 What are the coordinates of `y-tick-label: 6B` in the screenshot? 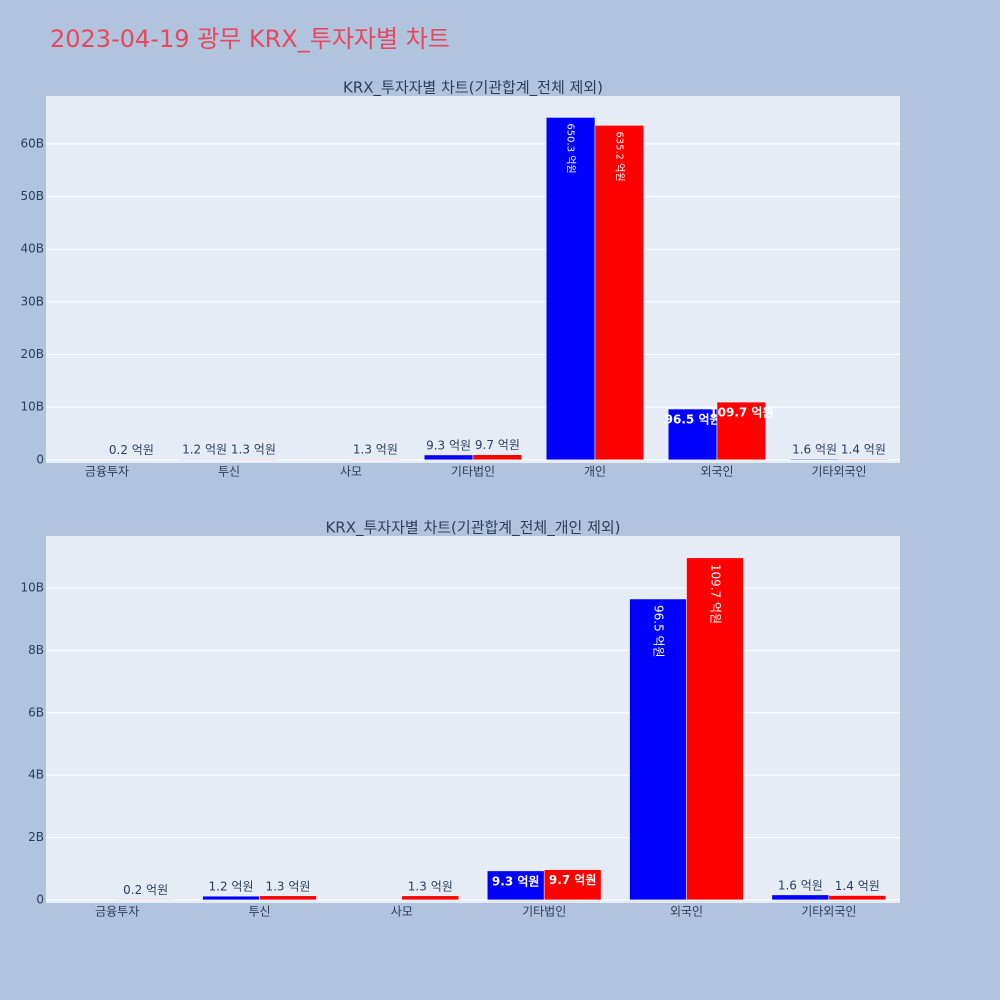 It's located at (36, 712).